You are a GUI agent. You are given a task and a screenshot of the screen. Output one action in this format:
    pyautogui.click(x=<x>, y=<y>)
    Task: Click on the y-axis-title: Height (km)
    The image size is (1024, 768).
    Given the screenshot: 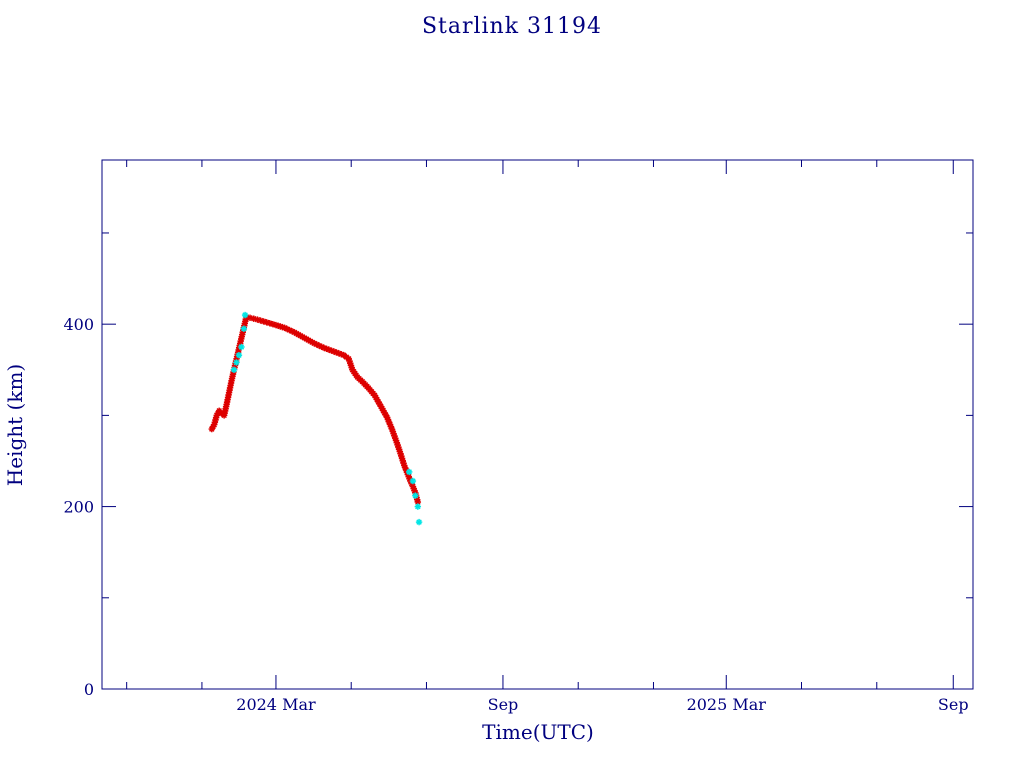 What is the action you would take?
    pyautogui.click(x=15, y=425)
    